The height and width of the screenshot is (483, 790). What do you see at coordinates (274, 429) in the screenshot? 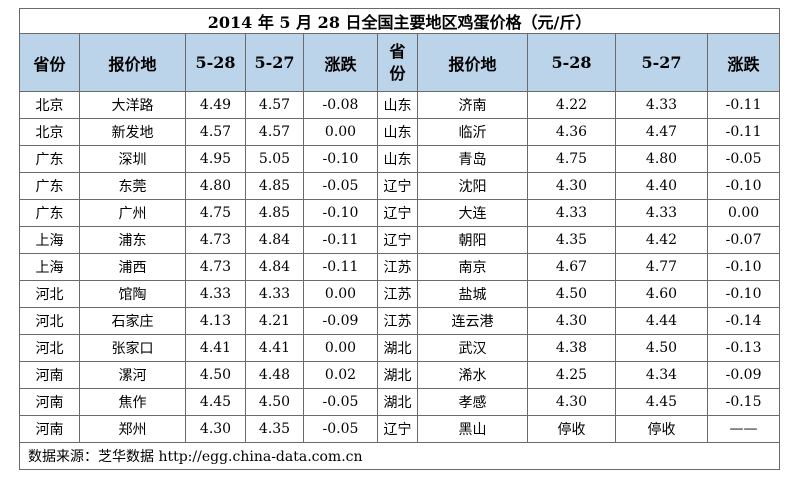
I see `cell-price-0527: 4.35` at bounding box center [274, 429].